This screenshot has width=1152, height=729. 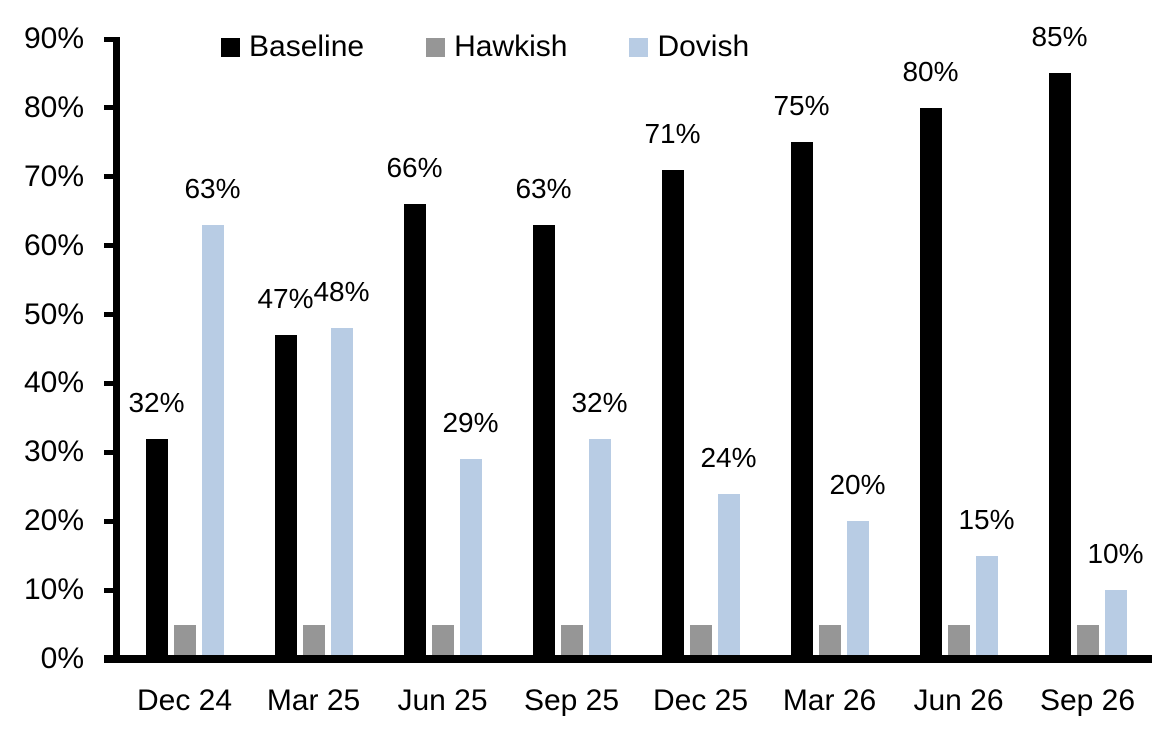 What do you see at coordinates (857, 562) in the screenshot?
I see `bar-dovish-mar-26: 20%` at bounding box center [857, 562].